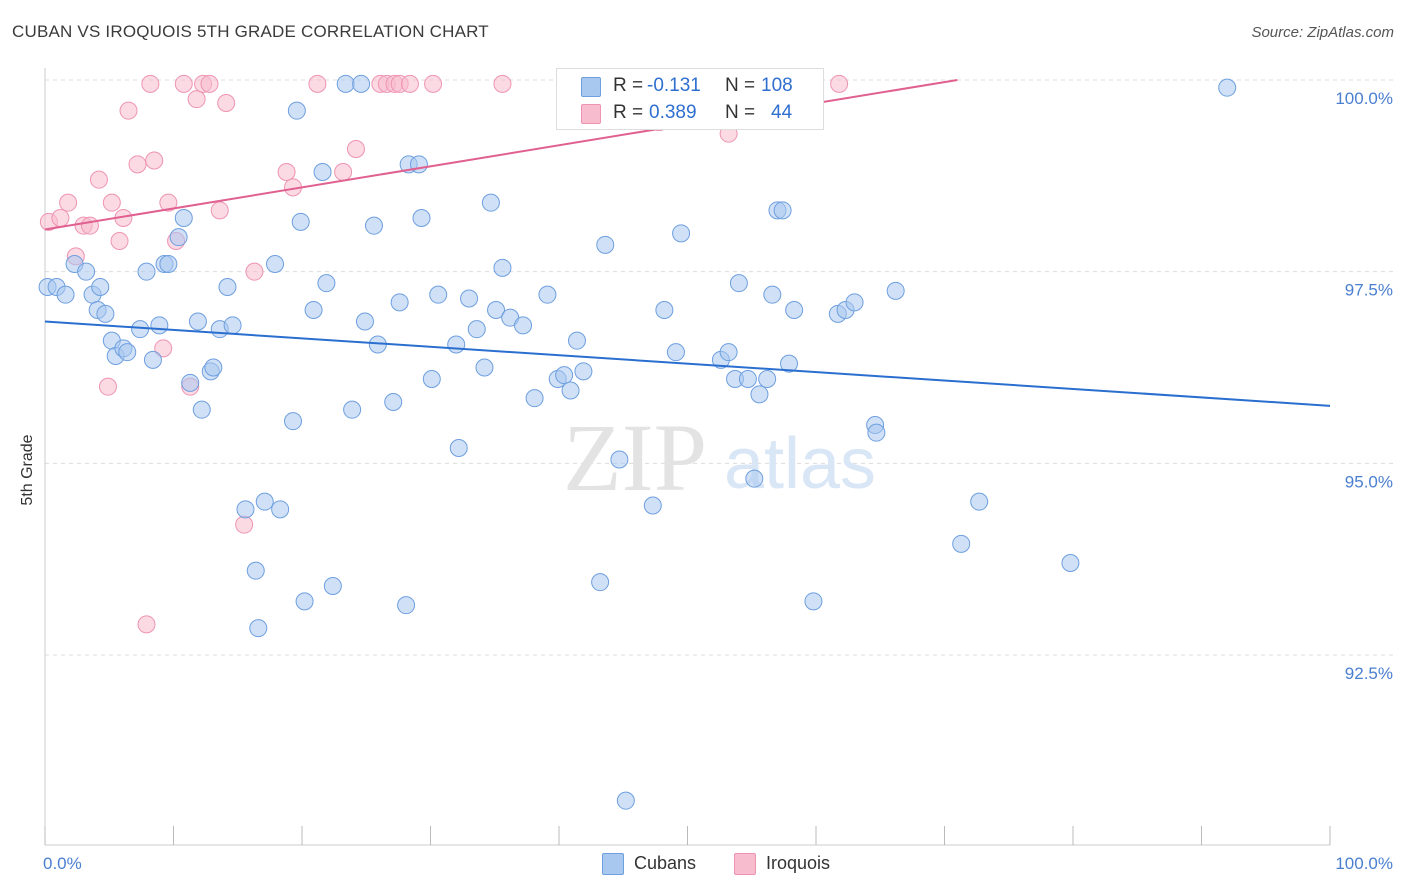  I want to click on y-axis-label-wrap: 5th Grade, so click(28, 470).